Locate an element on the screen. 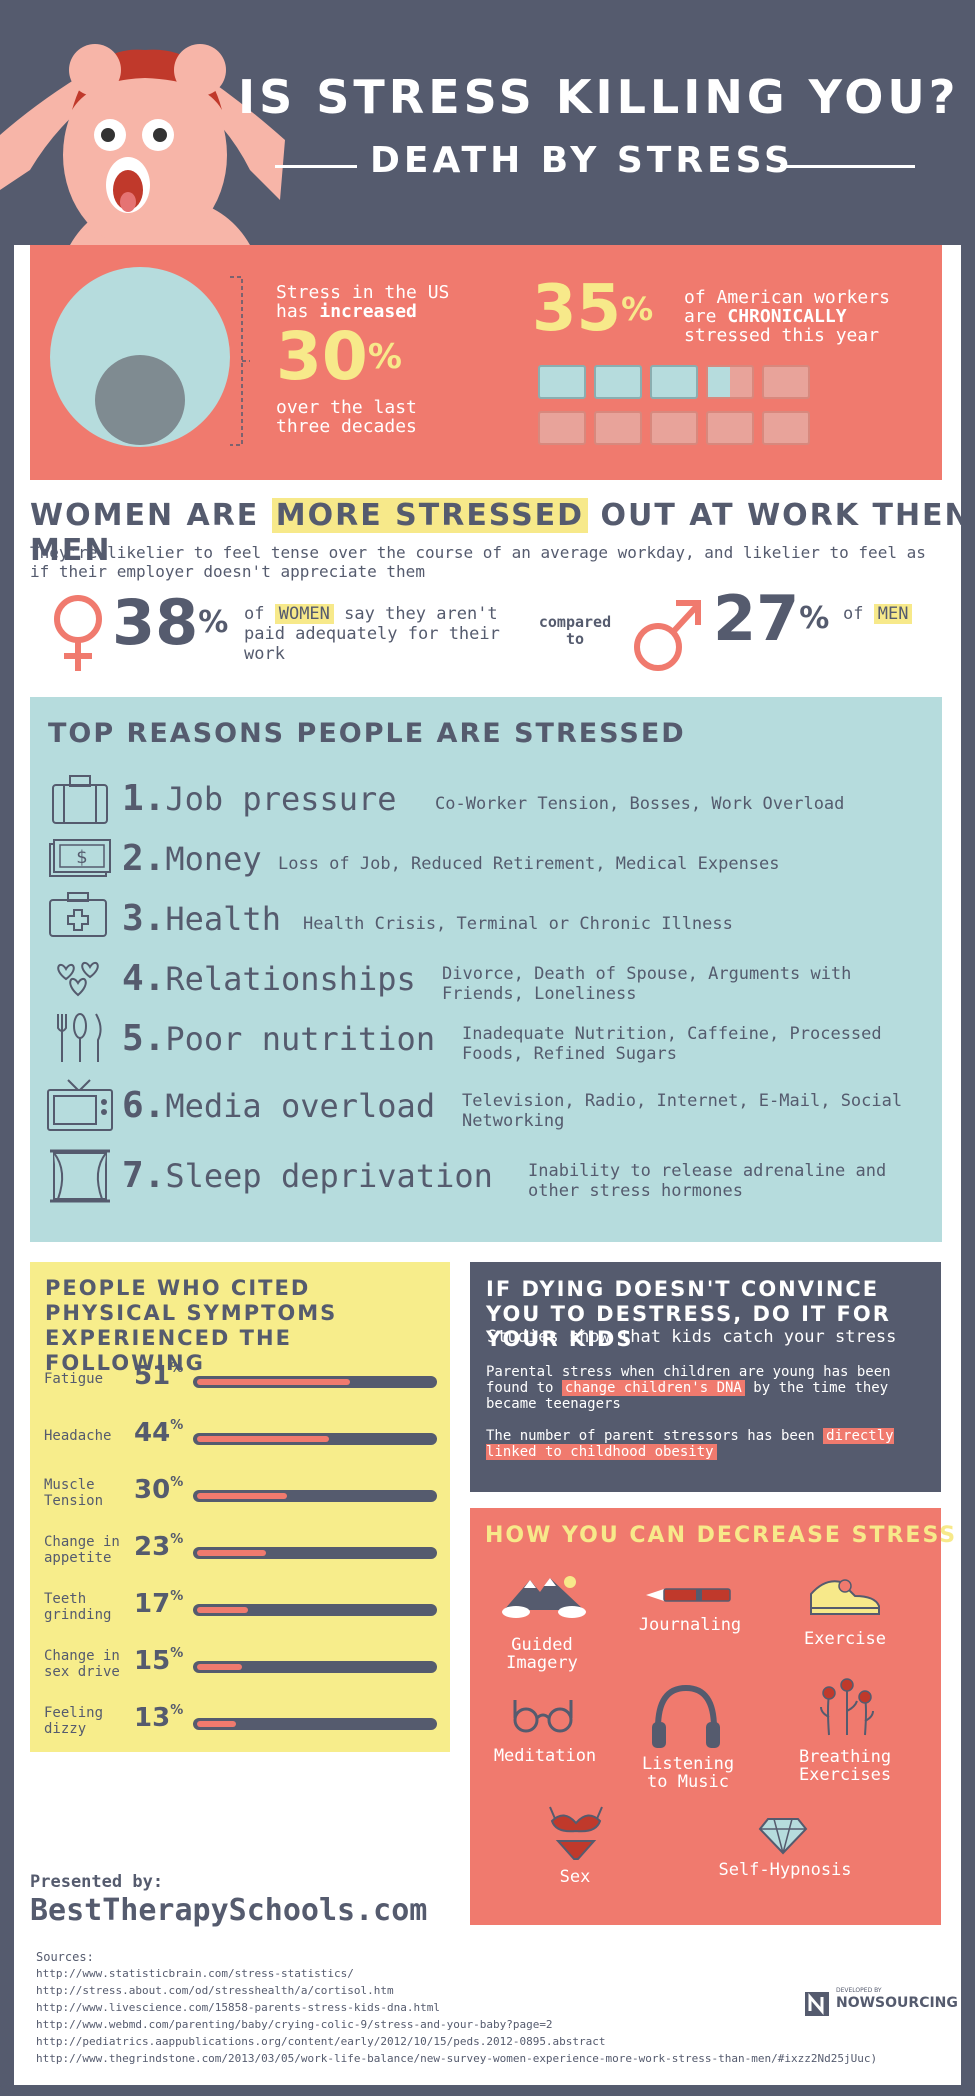  reason-name: Poor nutrition is located at coordinates (300, 1039).